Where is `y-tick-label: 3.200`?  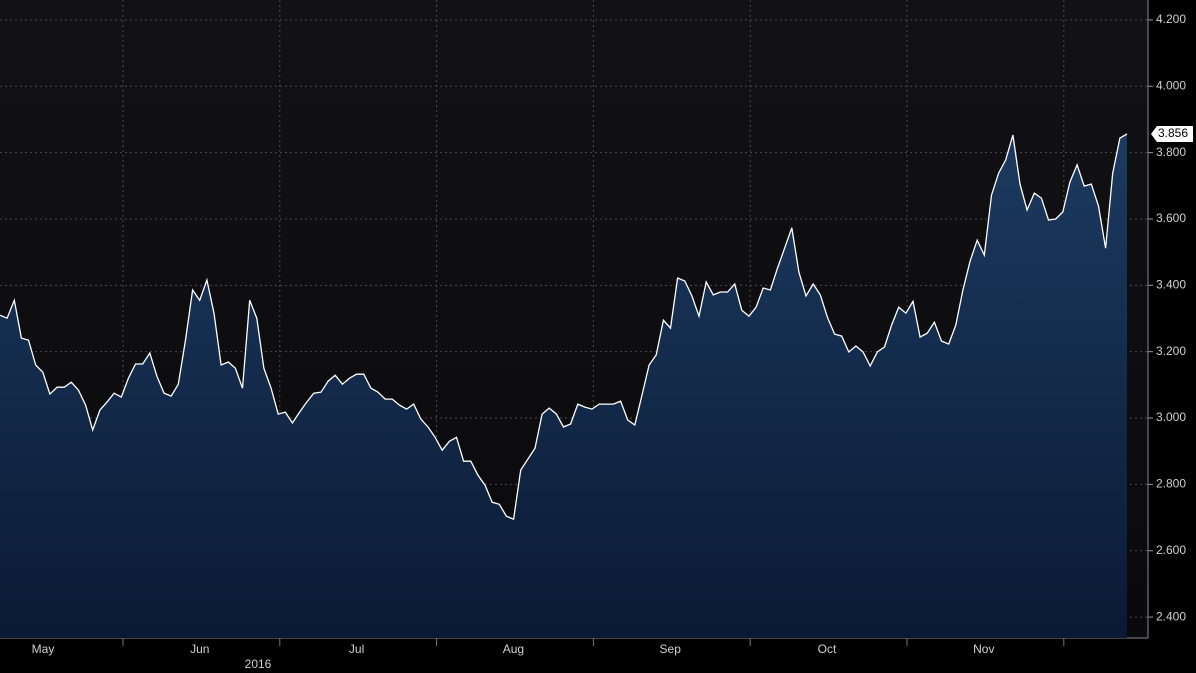
y-tick-label: 3.200 is located at coordinates (1171, 351).